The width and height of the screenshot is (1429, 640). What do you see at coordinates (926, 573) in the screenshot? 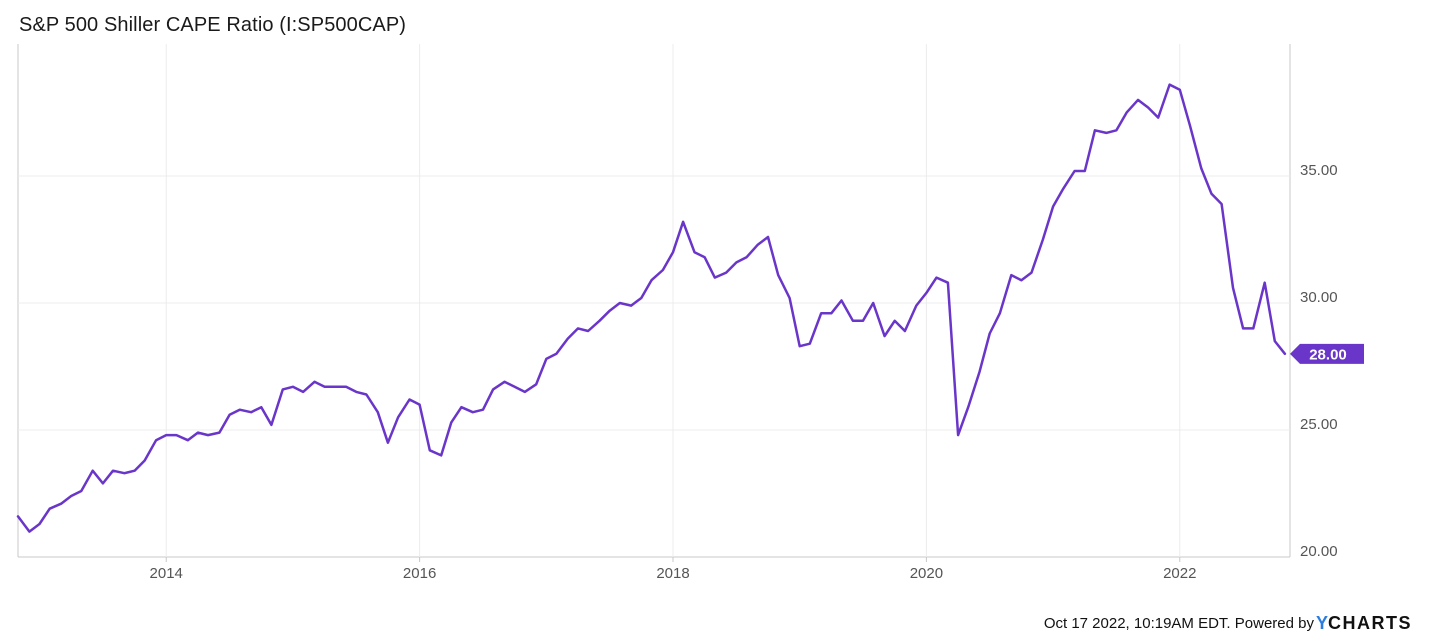
I see `x-tick-label: 2020` at bounding box center [926, 573].